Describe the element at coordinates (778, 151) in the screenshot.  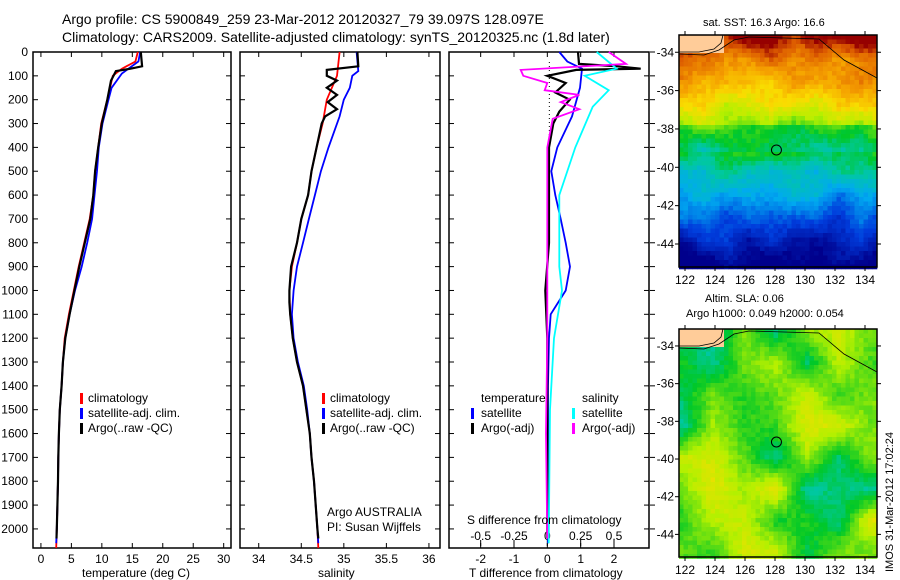
I see `sst-map-frame` at that location.